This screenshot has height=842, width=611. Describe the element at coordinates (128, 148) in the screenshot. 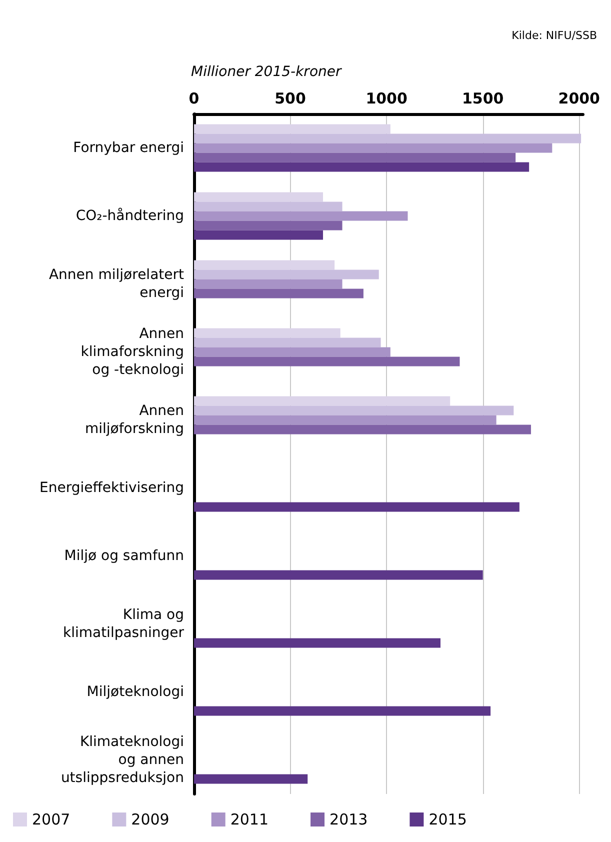

I see `y-tick-label: Fornybar energi` at that location.